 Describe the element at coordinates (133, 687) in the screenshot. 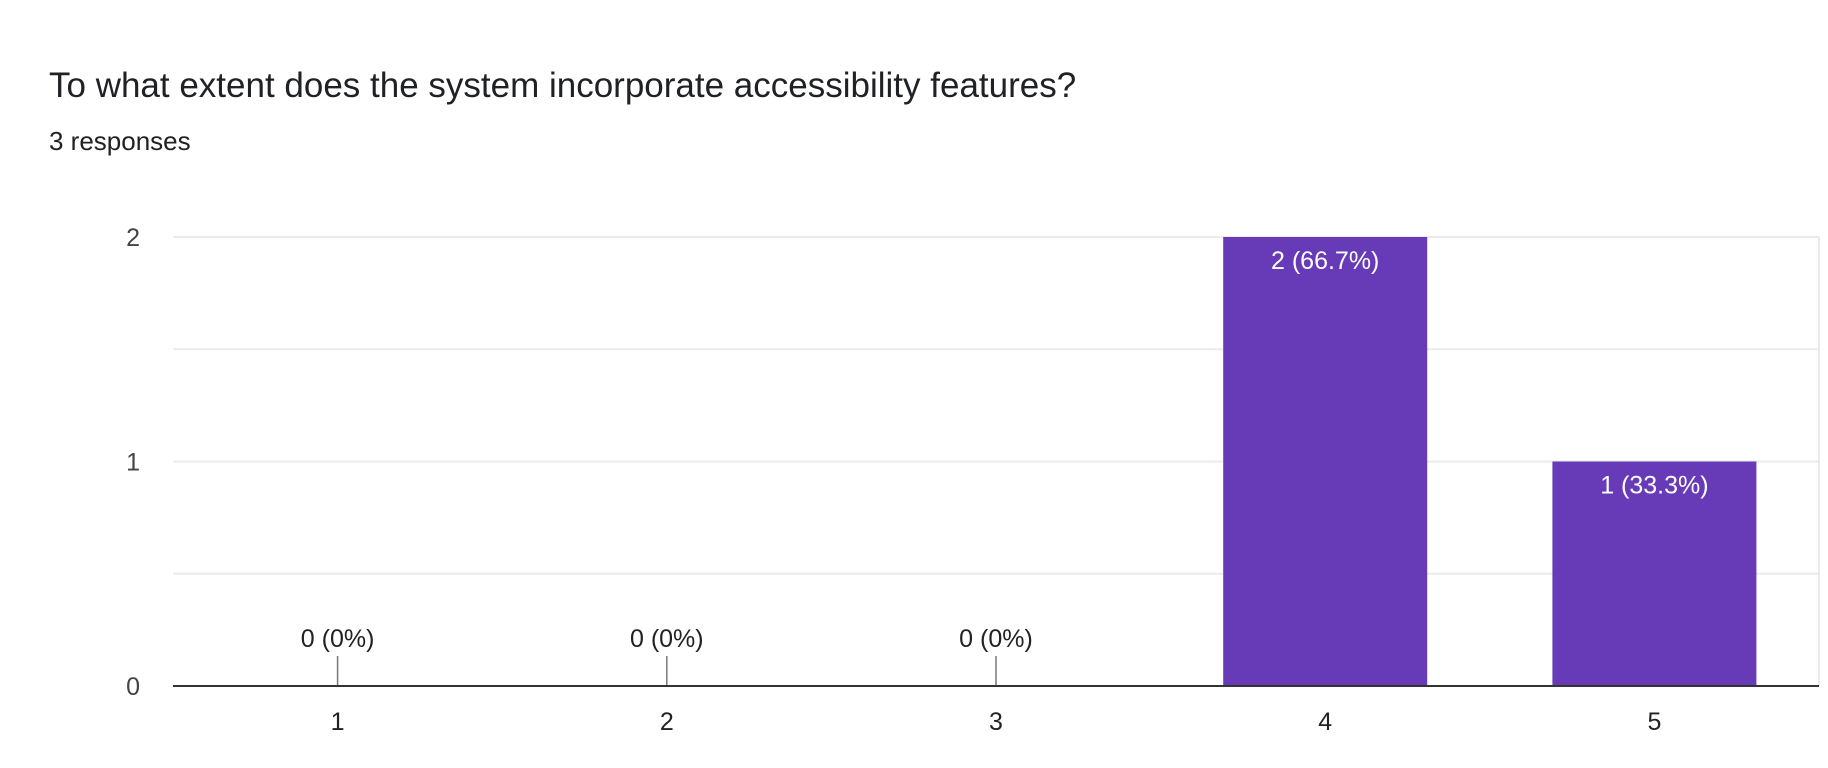

I see `y-tick-label: 0` at that location.